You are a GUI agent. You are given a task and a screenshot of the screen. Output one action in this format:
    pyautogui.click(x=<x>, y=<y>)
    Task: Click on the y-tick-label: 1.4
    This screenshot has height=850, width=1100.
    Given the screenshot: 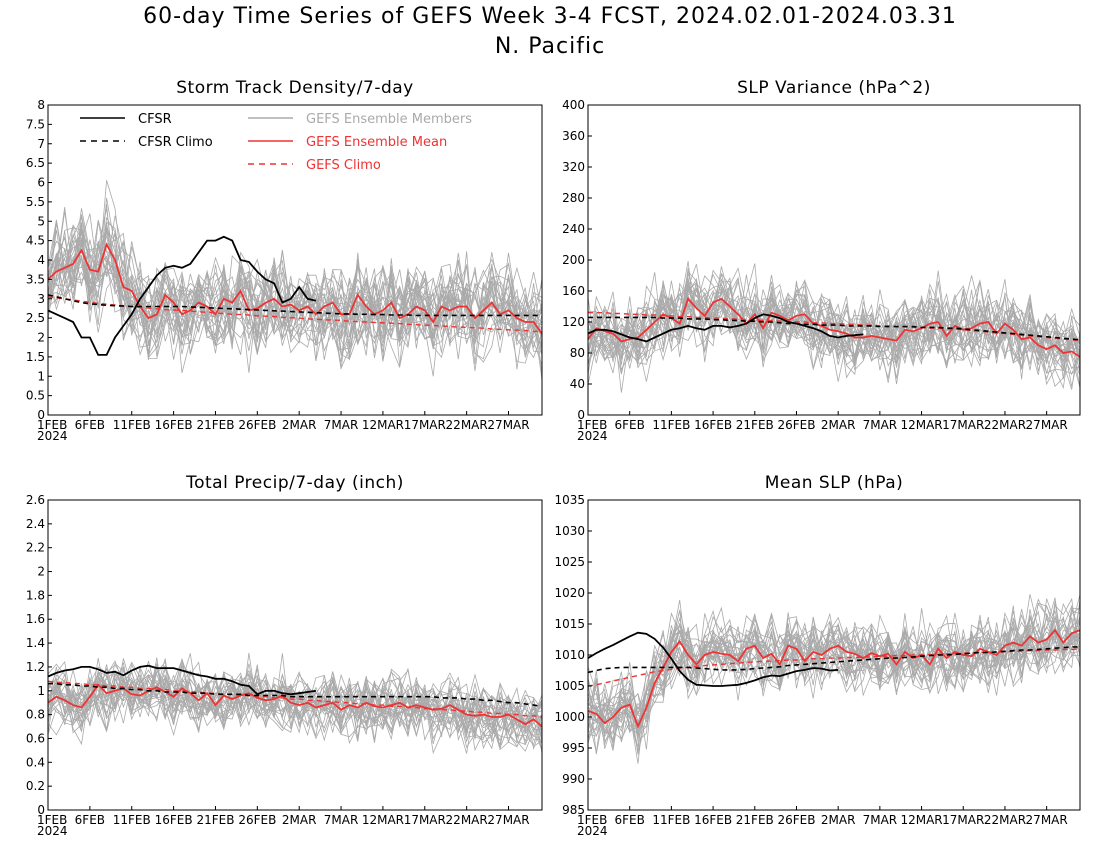 What is the action you would take?
    pyautogui.click(x=35, y=643)
    